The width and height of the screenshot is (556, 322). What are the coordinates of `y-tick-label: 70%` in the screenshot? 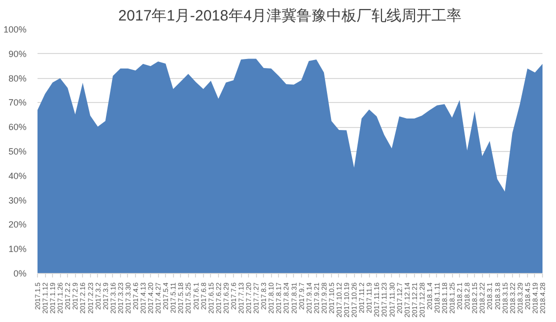 It's located at (17, 103).